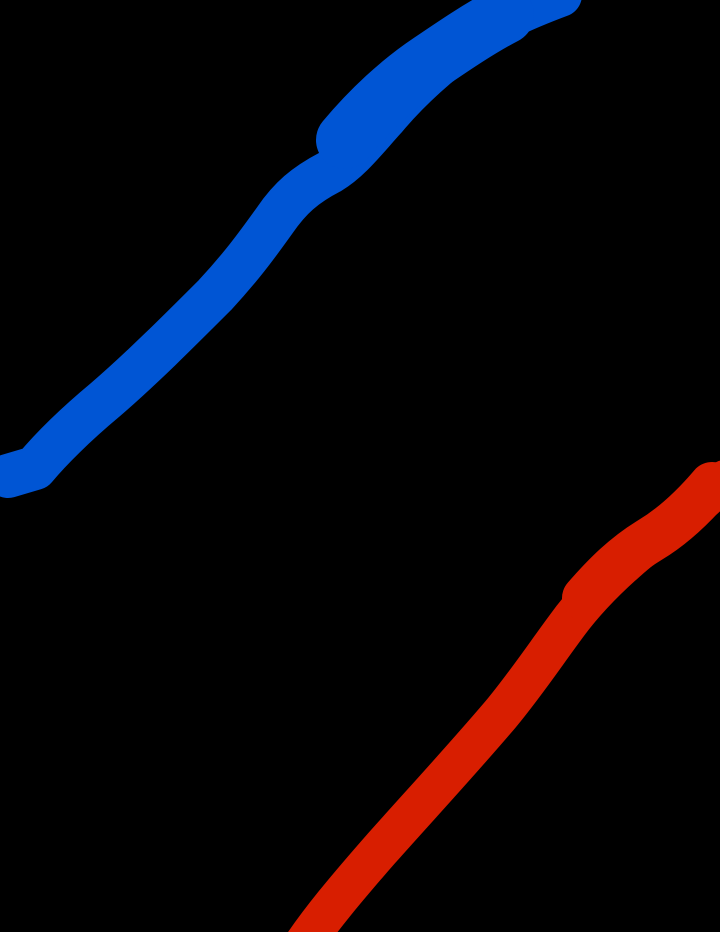  I want to click on blue-stroke-thick-segment, so click(425, 84).